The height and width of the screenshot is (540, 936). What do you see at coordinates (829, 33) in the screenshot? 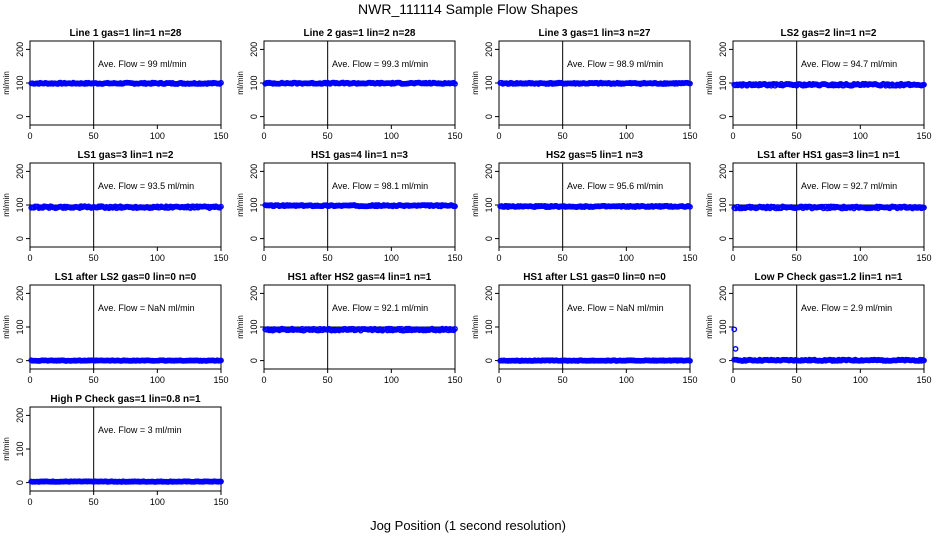
I see `panel-title: LS2 gas=2 lin=1 n=2` at bounding box center [829, 33].